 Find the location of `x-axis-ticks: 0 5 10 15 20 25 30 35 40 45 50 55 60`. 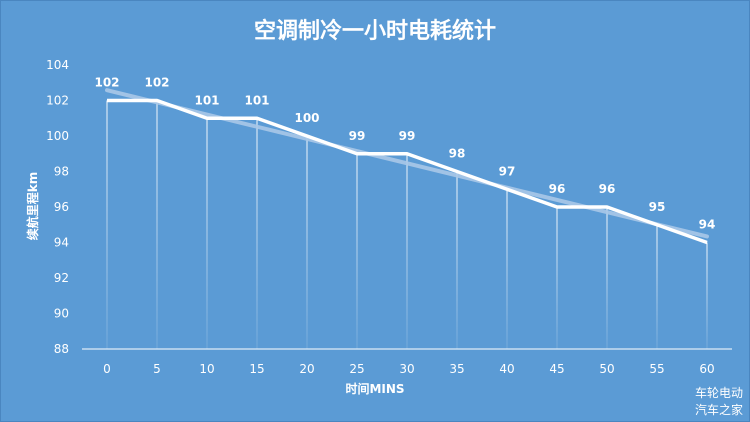

x-axis-ticks: 0 5 10 15 20 25 30 35 40 45 50 55 60 is located at coordinates (408, 369).